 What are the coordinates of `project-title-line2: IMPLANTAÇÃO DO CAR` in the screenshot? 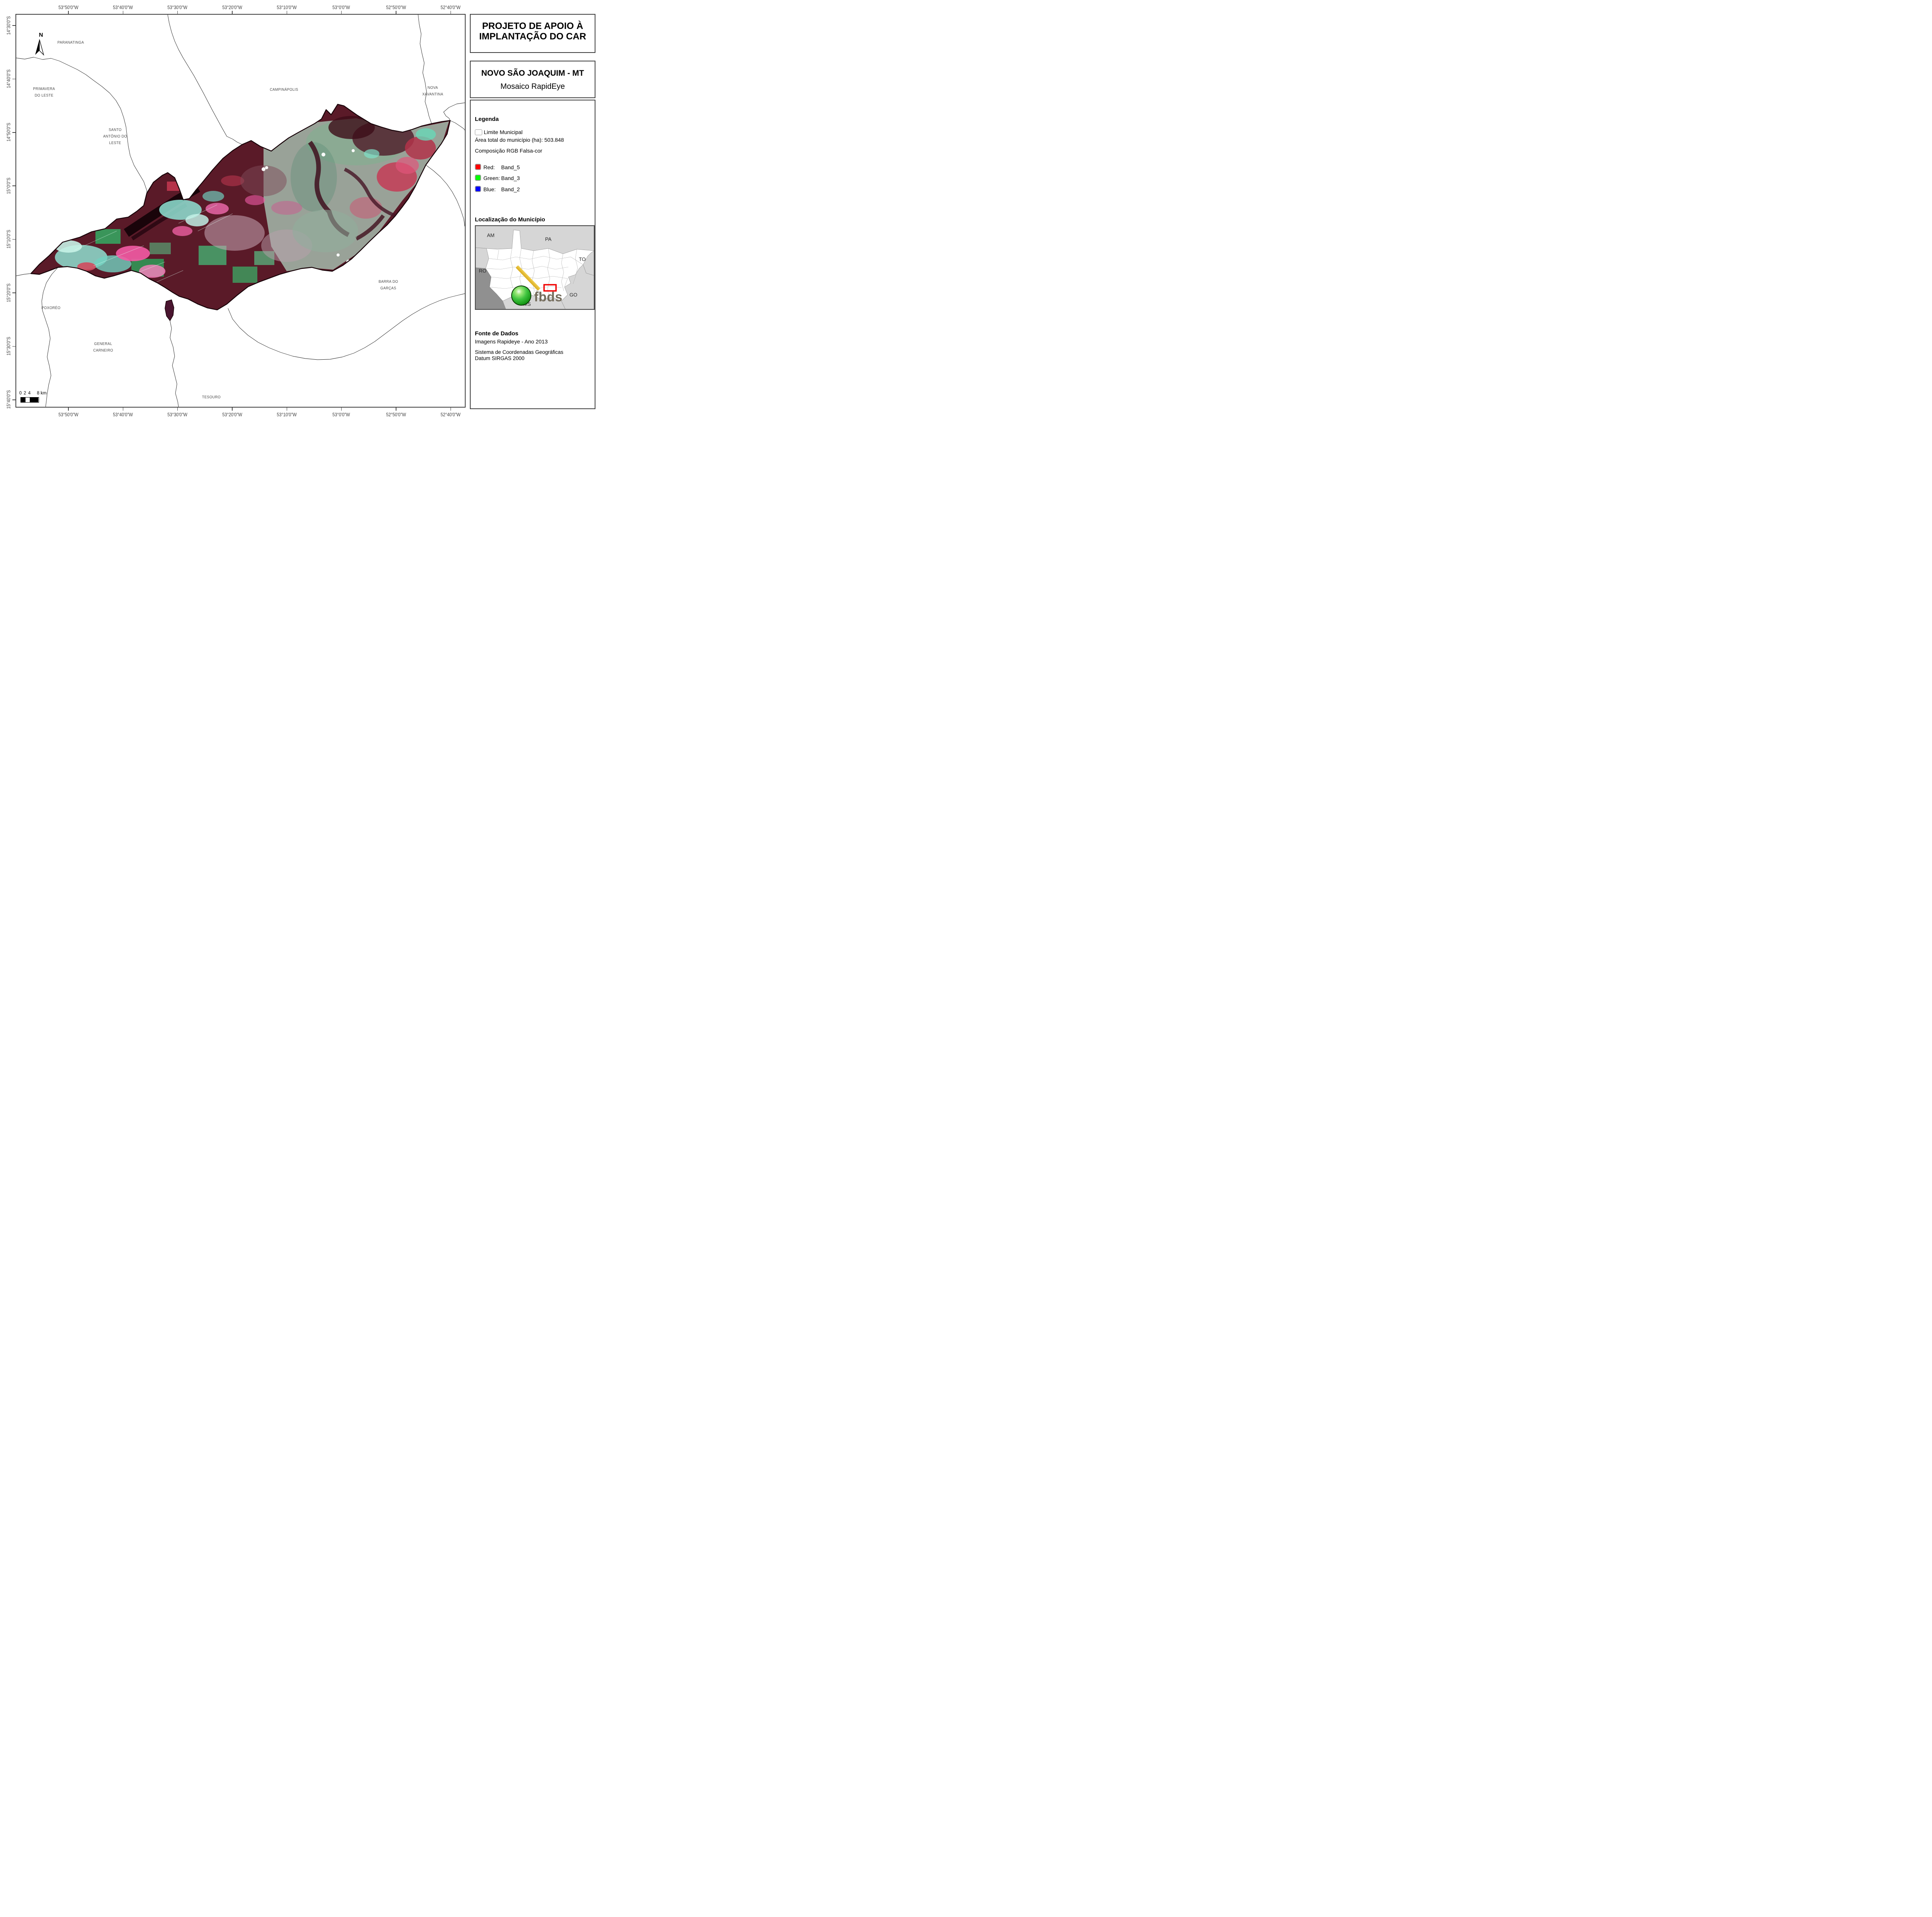 It's located at (532, 36).